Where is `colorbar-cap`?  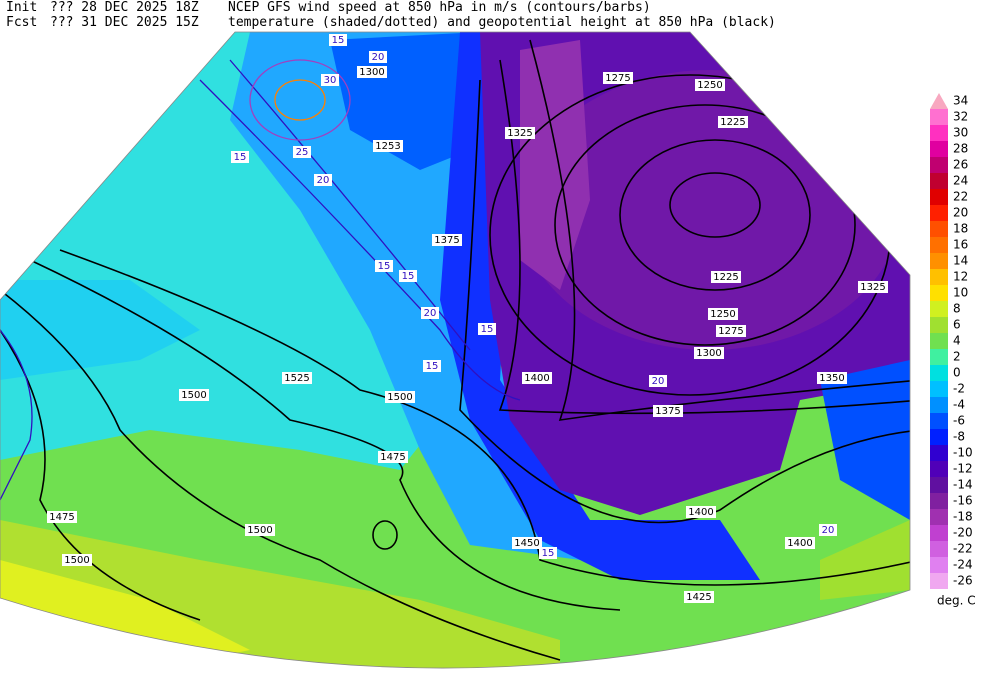
colorbar-cap is located at coordinates (939, 101).